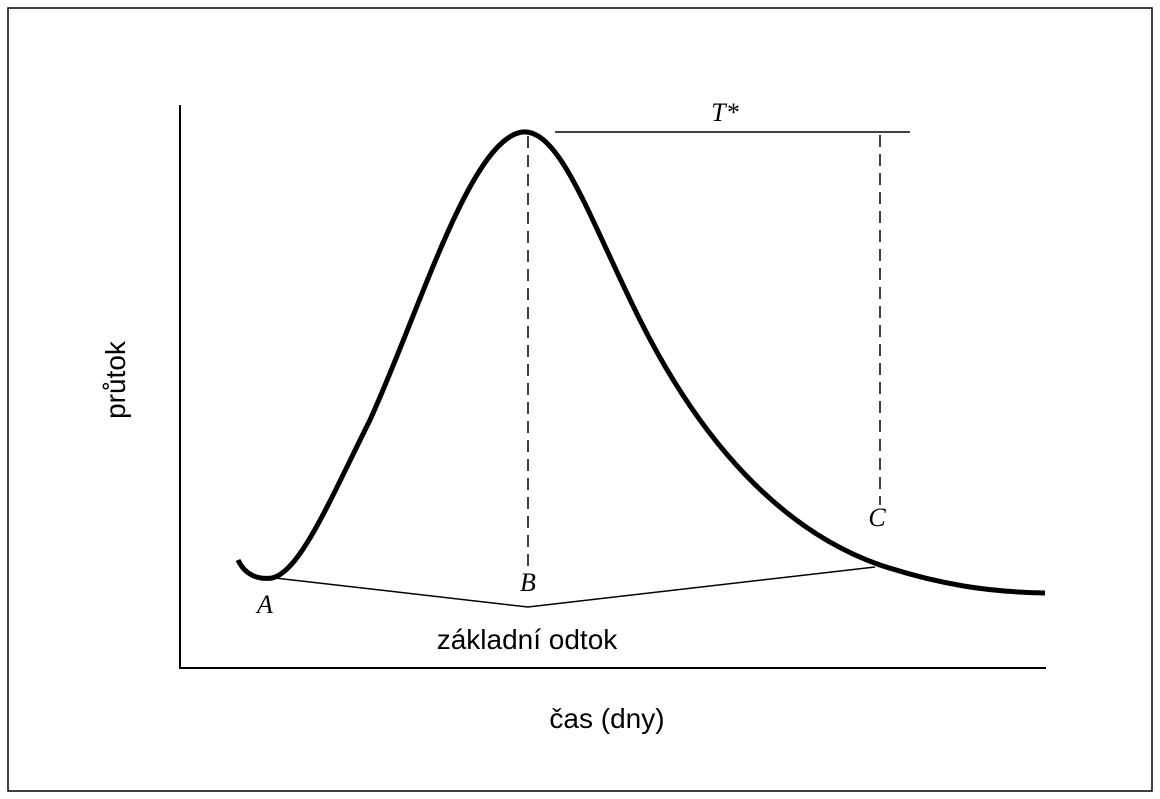 The height and width of the screenshot is (799, 1160). What do you see at coordinates (575, 587) in the screenshot?
I see `baseflow-line` at bounding box center [575, 587].